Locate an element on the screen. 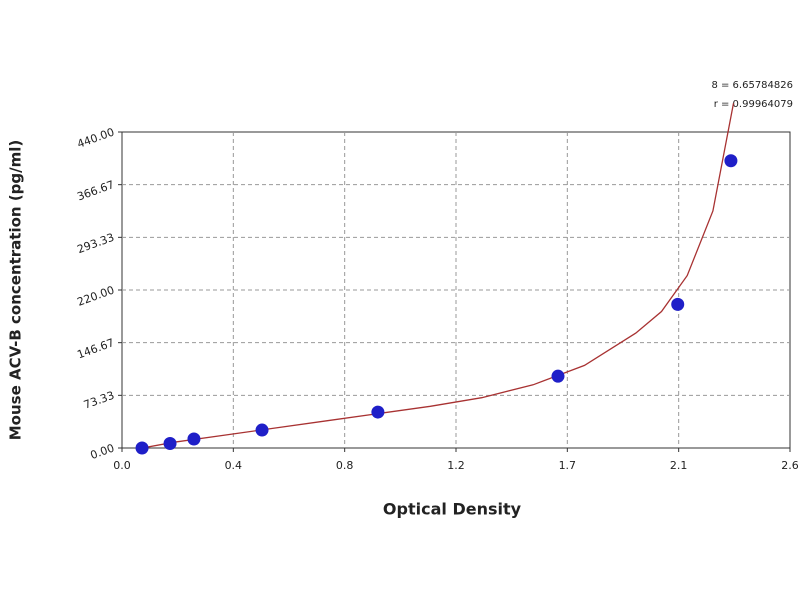 The height and width of the screenshot is (600, 800). annotation: r = 0.99964079 is located at coordinates (753, 104).